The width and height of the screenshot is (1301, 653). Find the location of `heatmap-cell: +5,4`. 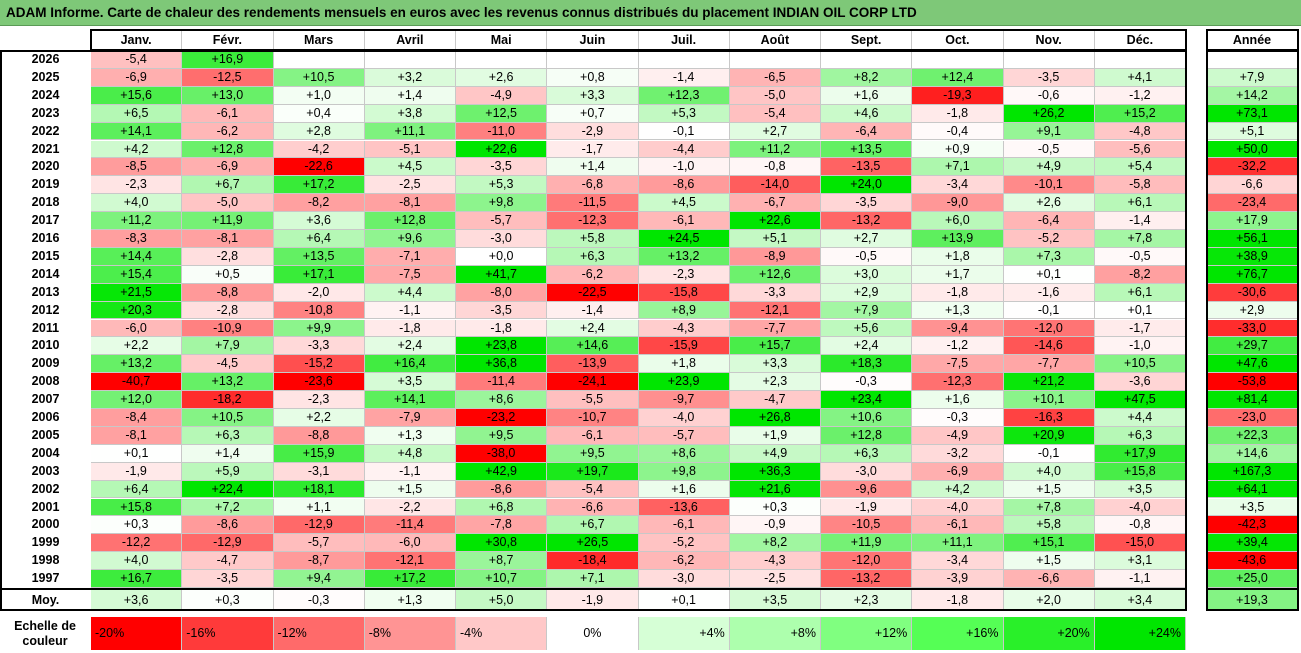

heatmap-cell: +5,4 is located at coordinates (1140, 167).